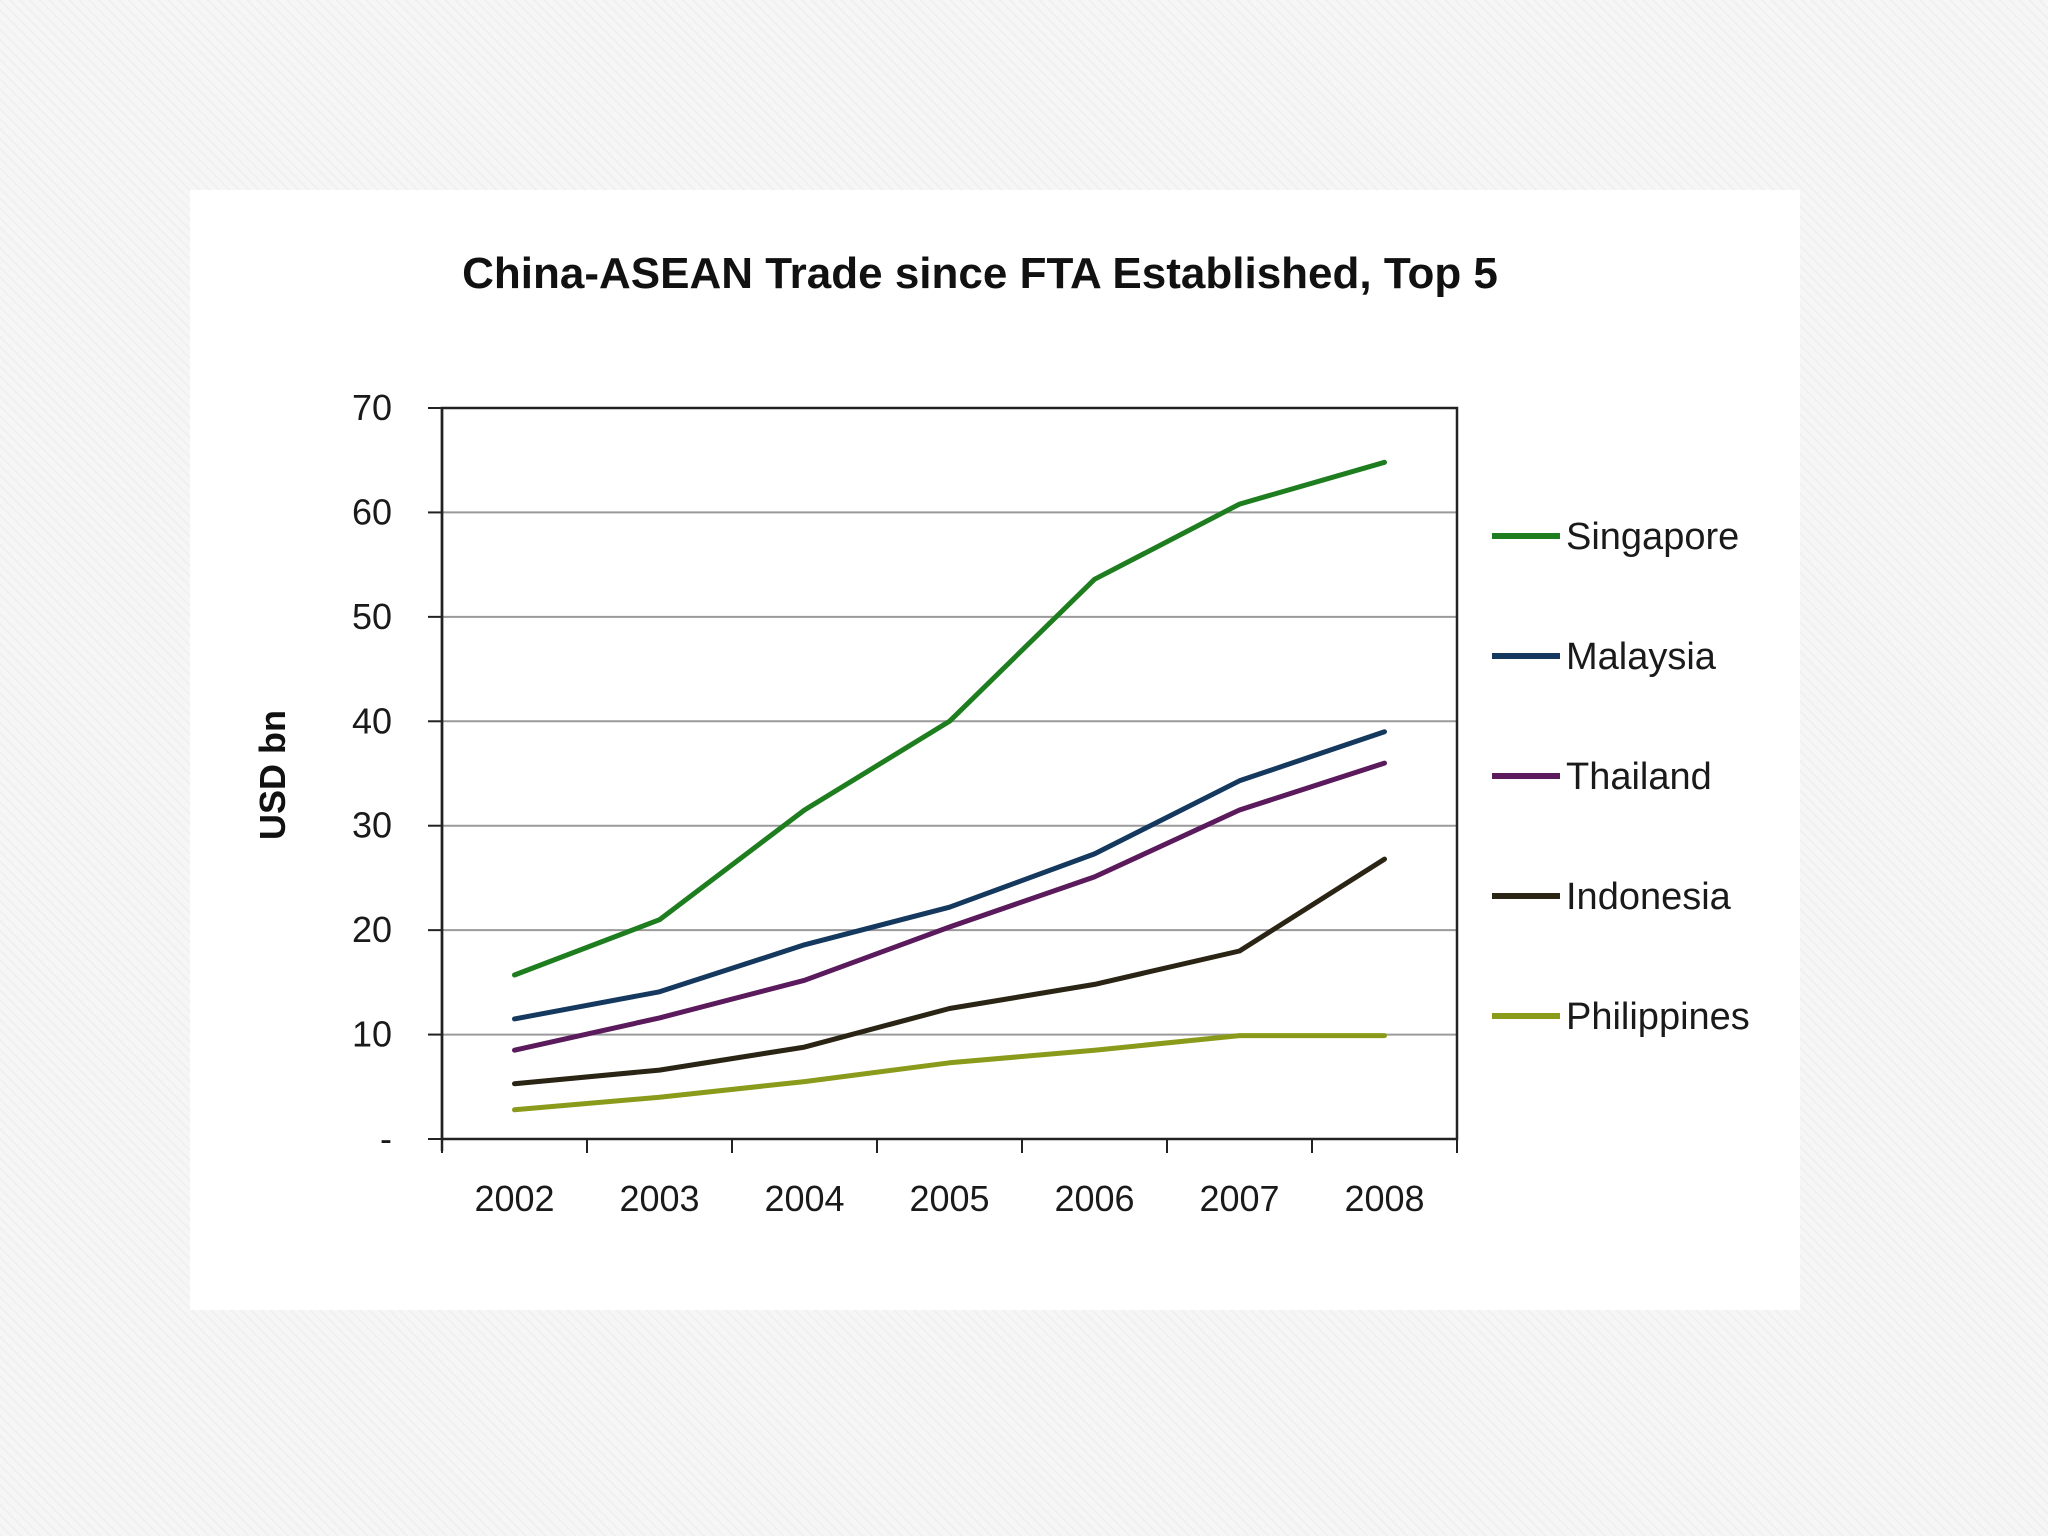  Describe the element at coordinates (1239, 1198) in the screenshot. I see `x-tick-label: 2007` at that location.